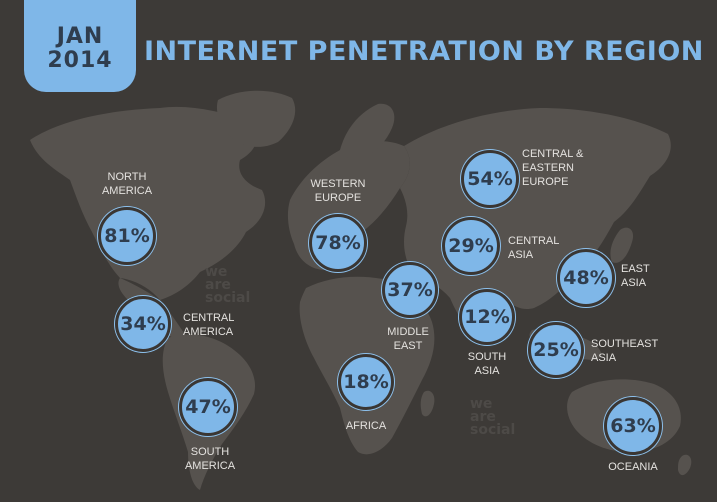 The width and height of the screenshot is (717, 502). I want to click on bubble-central-america: 34%, so click(143, 324).